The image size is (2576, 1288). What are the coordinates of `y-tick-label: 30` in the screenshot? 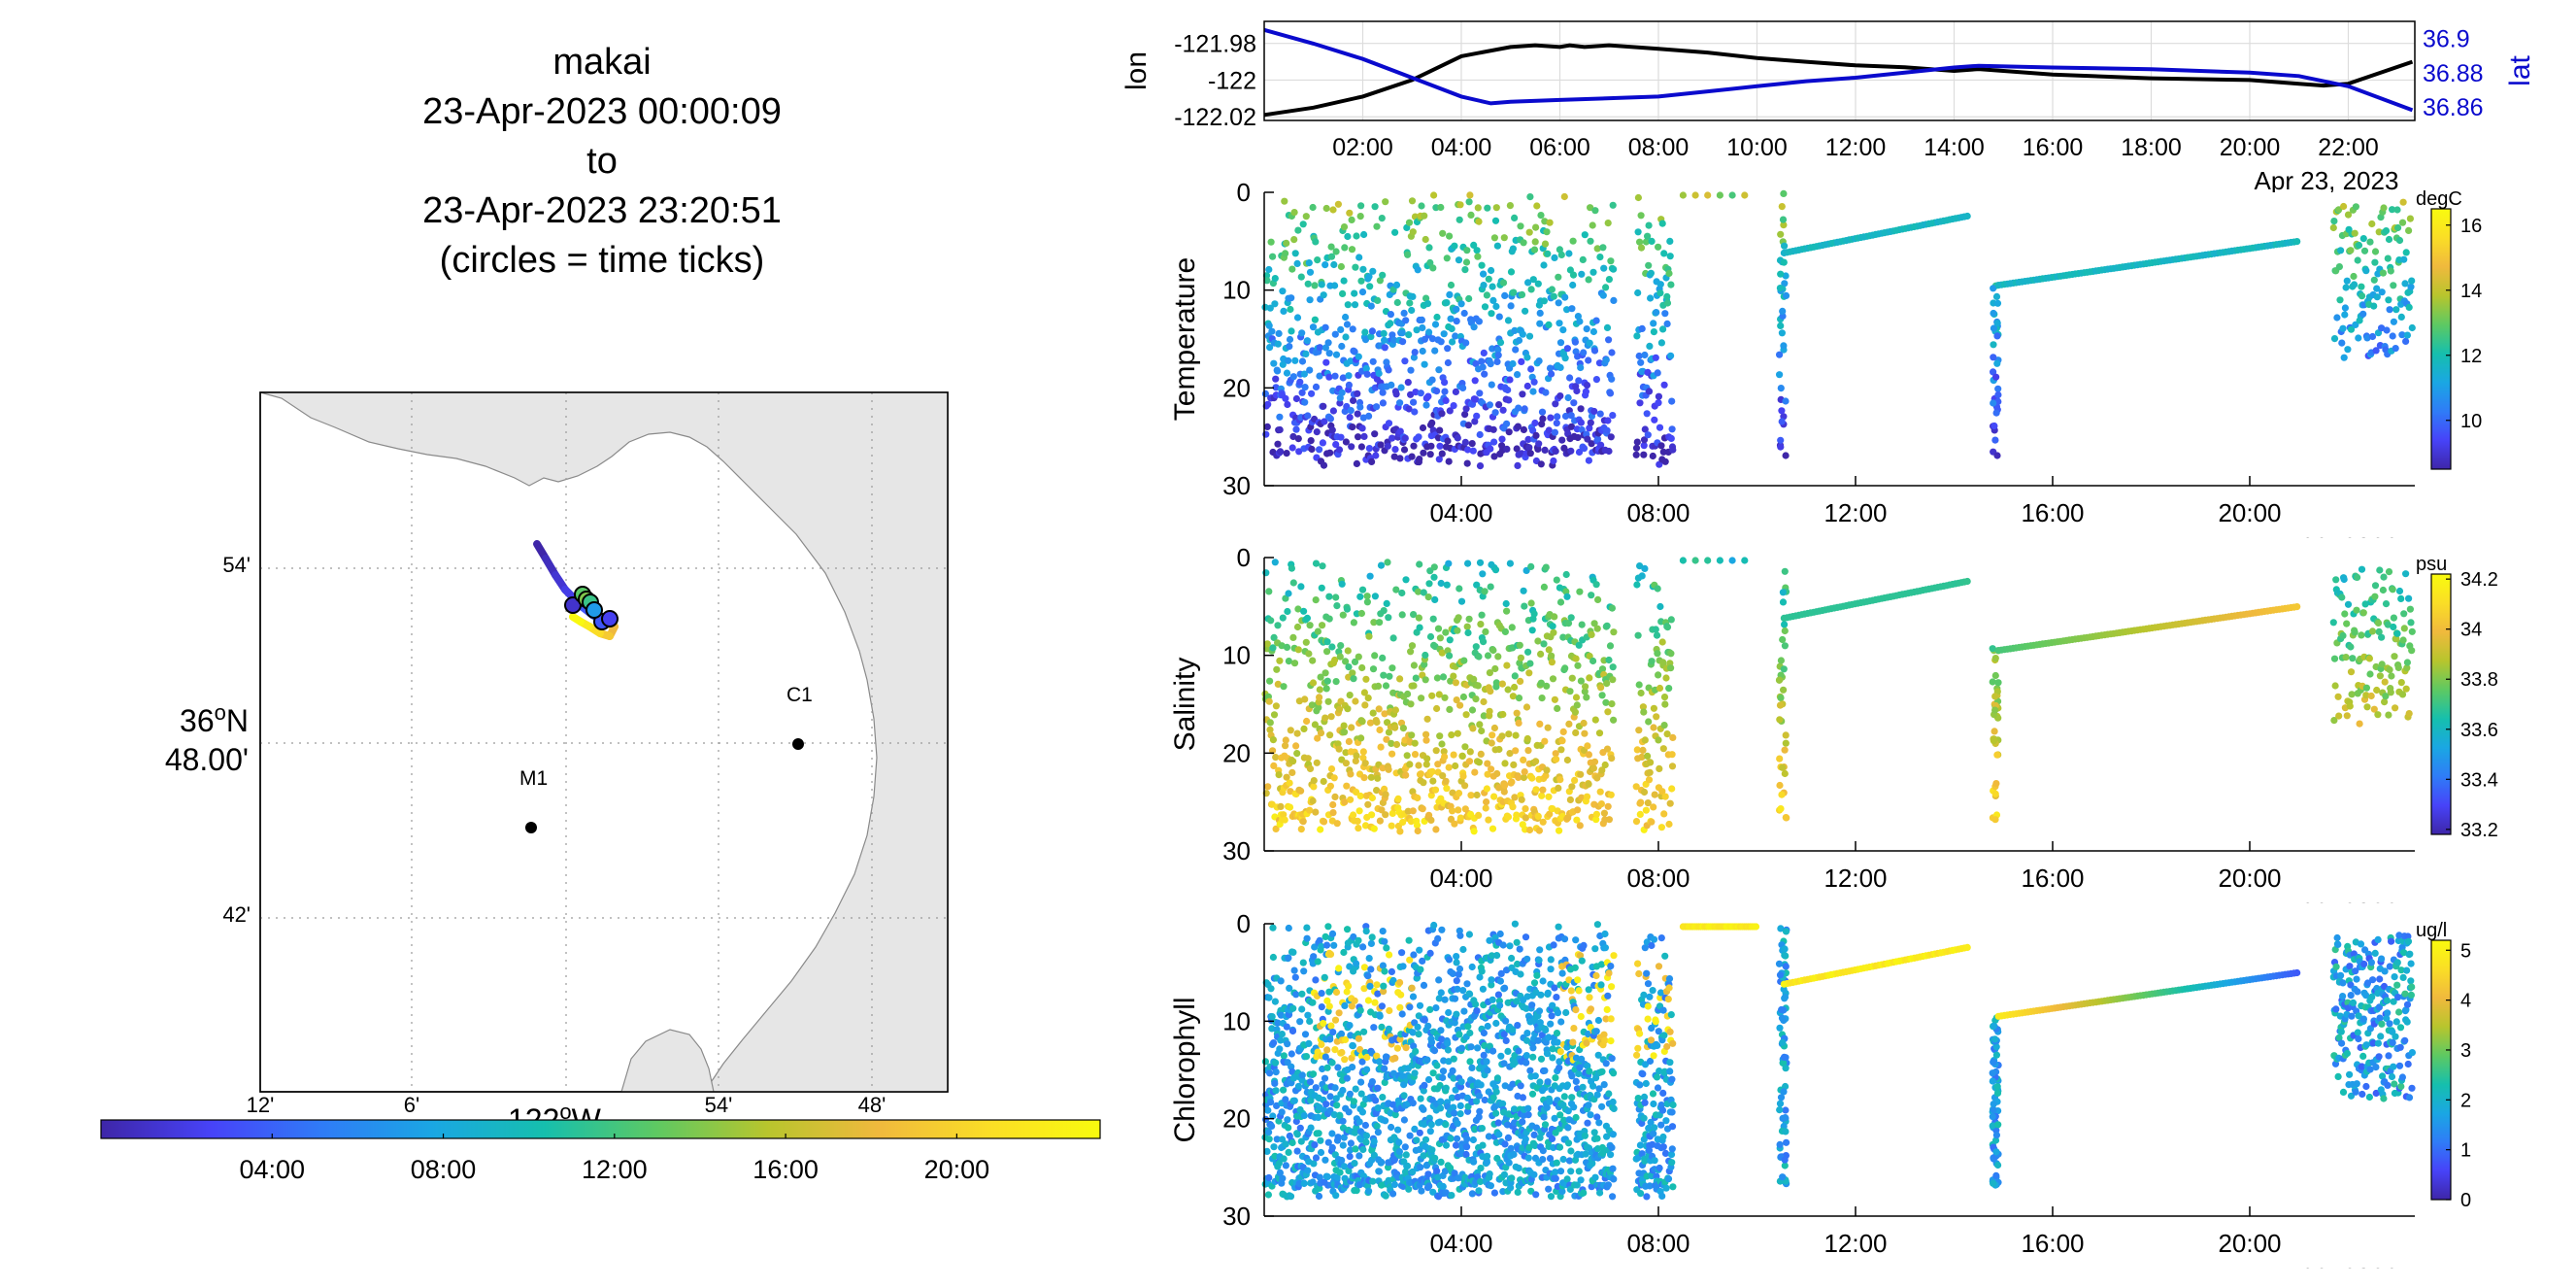 It's located at (1236, 485).